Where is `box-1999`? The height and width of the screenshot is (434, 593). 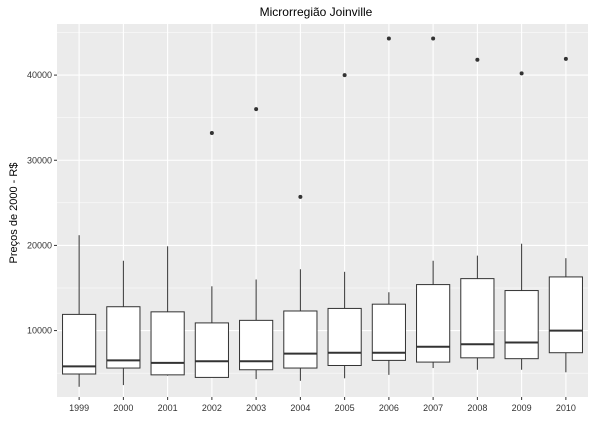 box-1999 is located at coordinates (79, 311).